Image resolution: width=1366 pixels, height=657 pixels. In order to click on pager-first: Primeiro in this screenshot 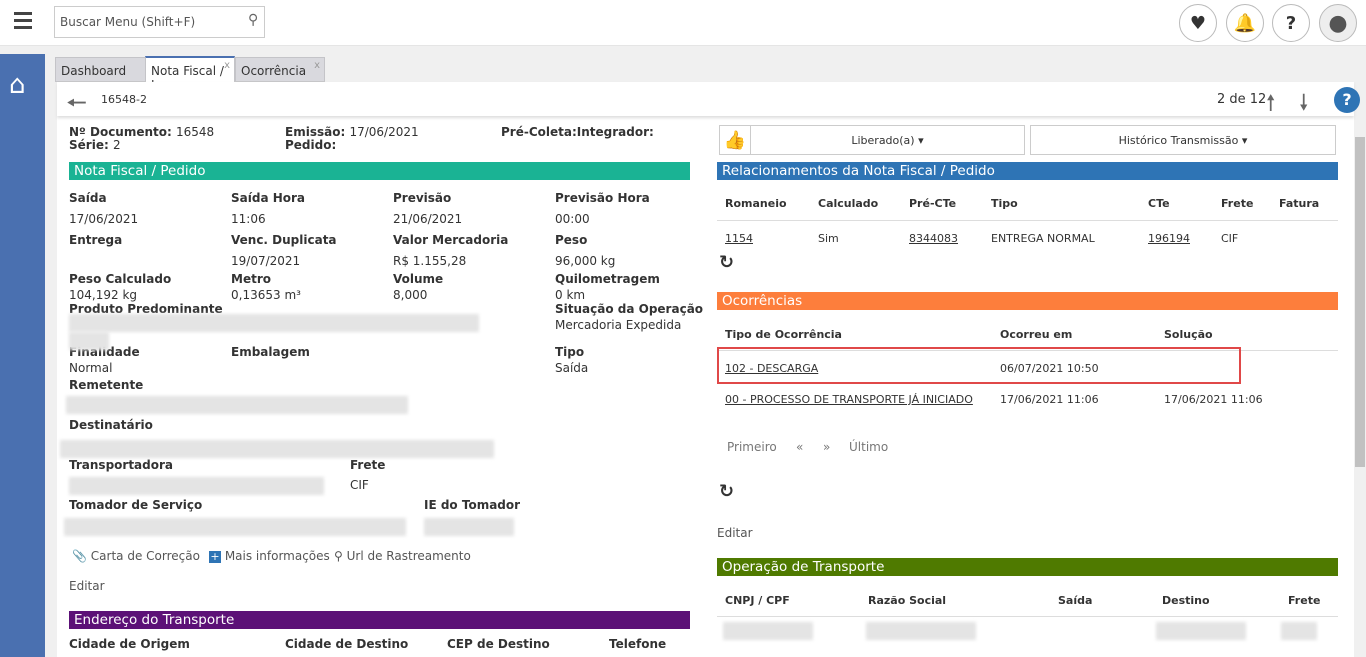, I will do `click(752, 447)`.